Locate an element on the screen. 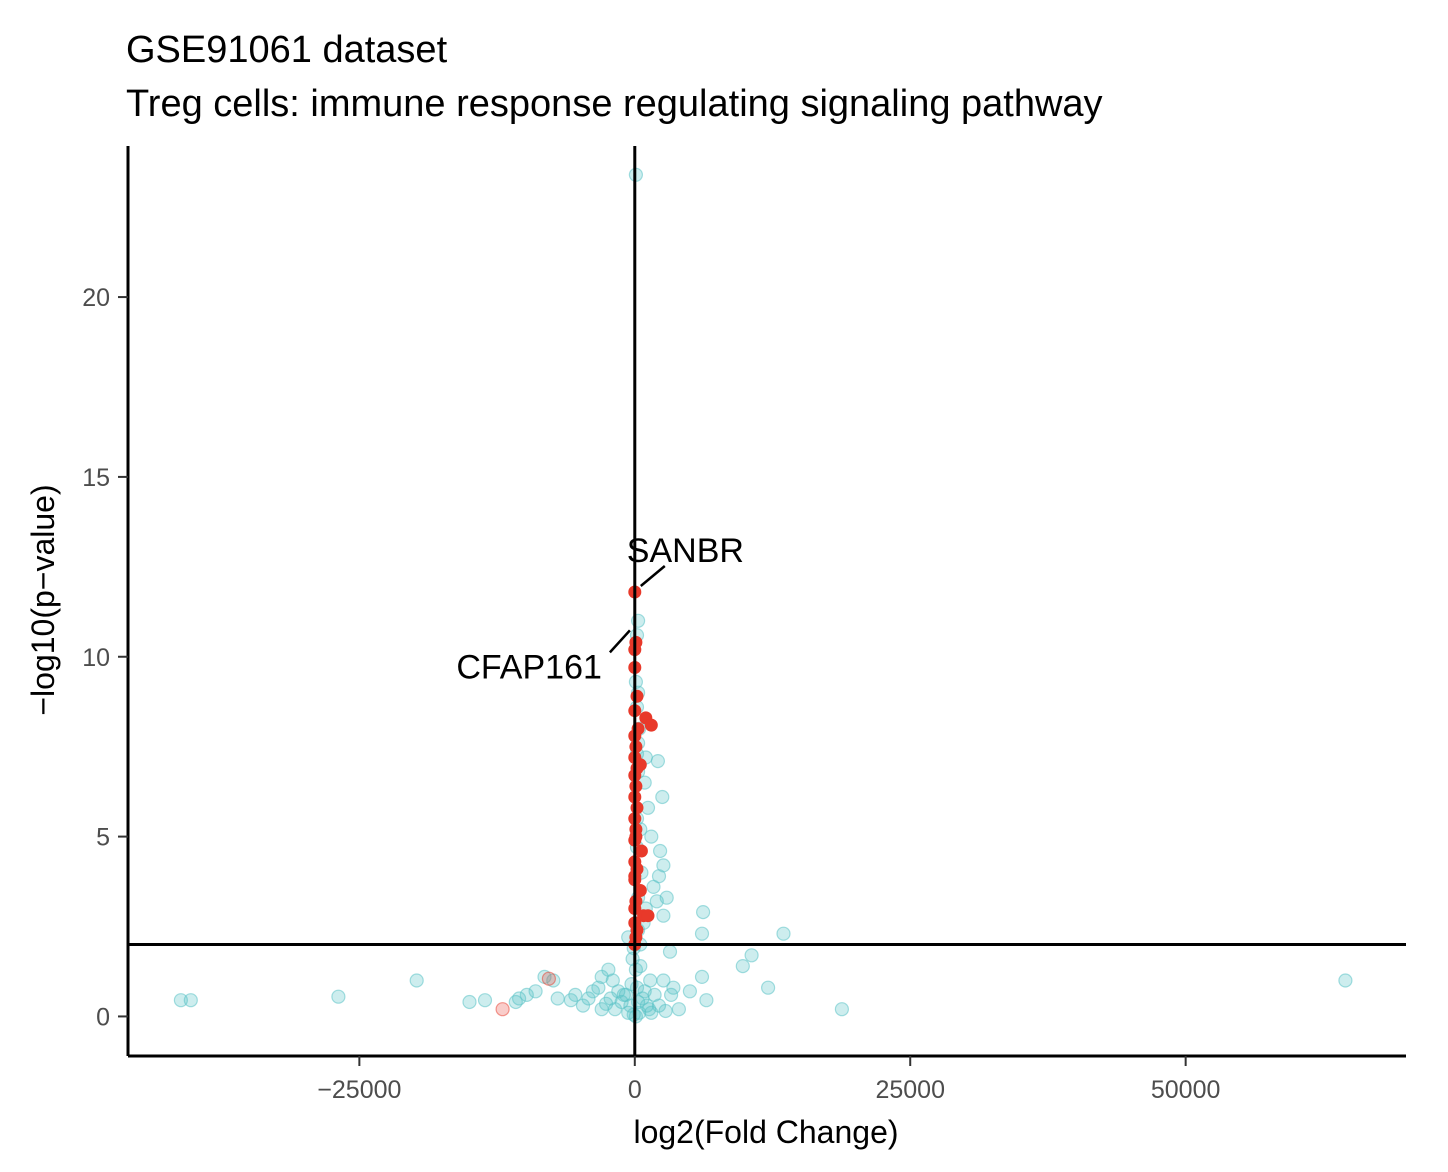 The image size is (1448, 1172). y-tick-label: 10 is located at coordinates (96, 658).